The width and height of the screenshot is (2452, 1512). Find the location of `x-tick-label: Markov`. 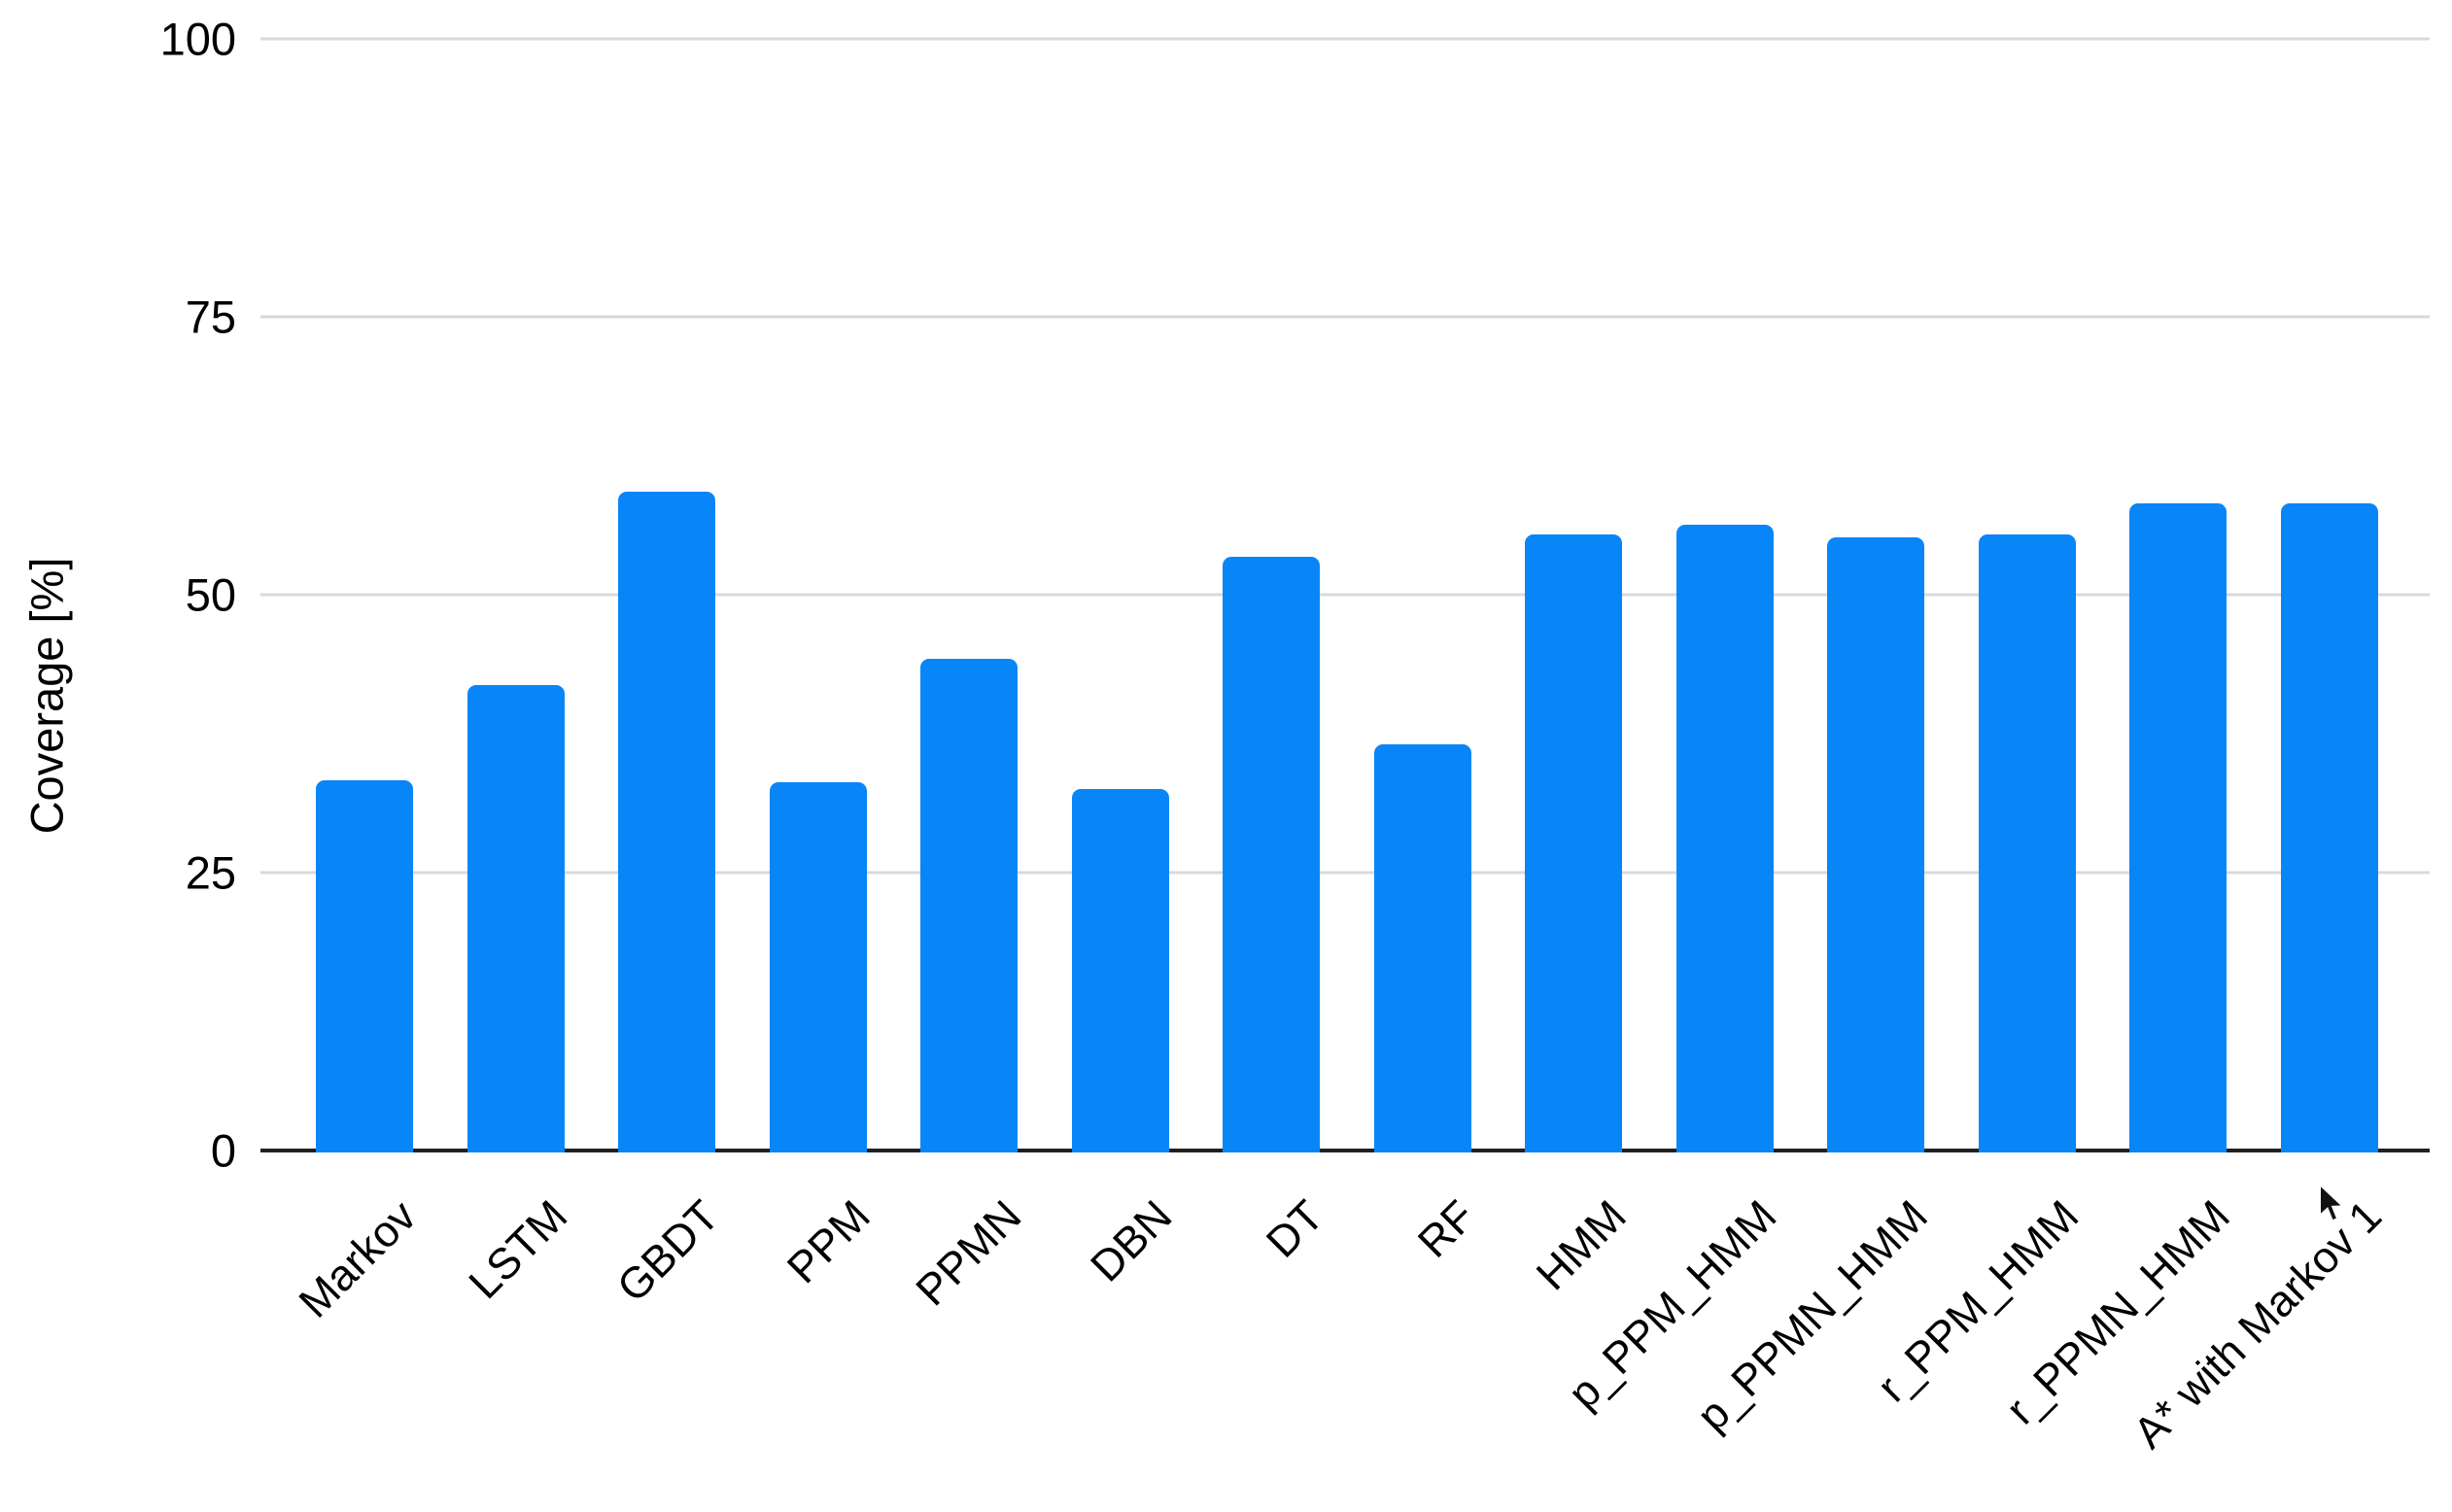

x-tick-label: Markov is located at coordinates (358, 1258).